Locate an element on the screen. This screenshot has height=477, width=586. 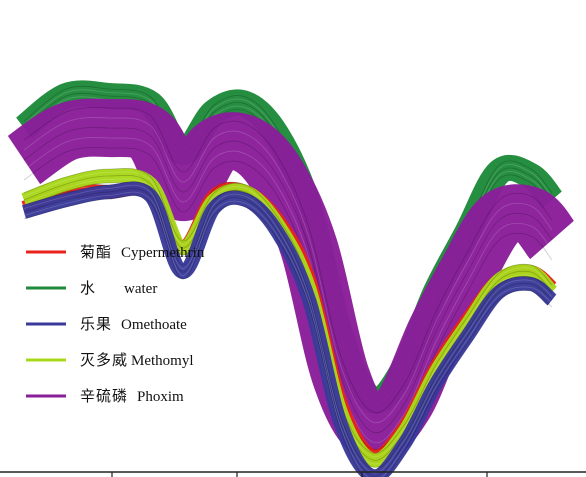
legend-label: Cypermethrin is located at coordinates (163, 253).